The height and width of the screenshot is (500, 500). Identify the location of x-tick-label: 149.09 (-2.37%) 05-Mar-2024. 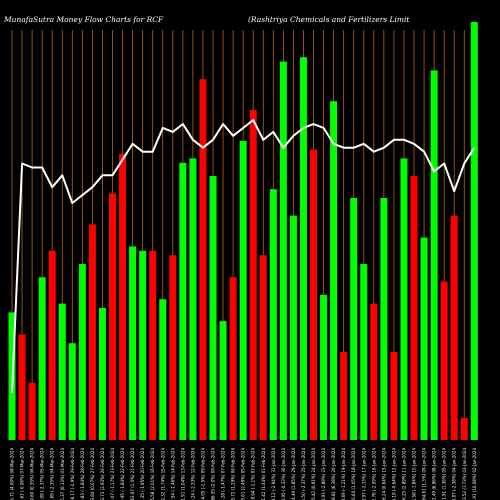
(42, 474).